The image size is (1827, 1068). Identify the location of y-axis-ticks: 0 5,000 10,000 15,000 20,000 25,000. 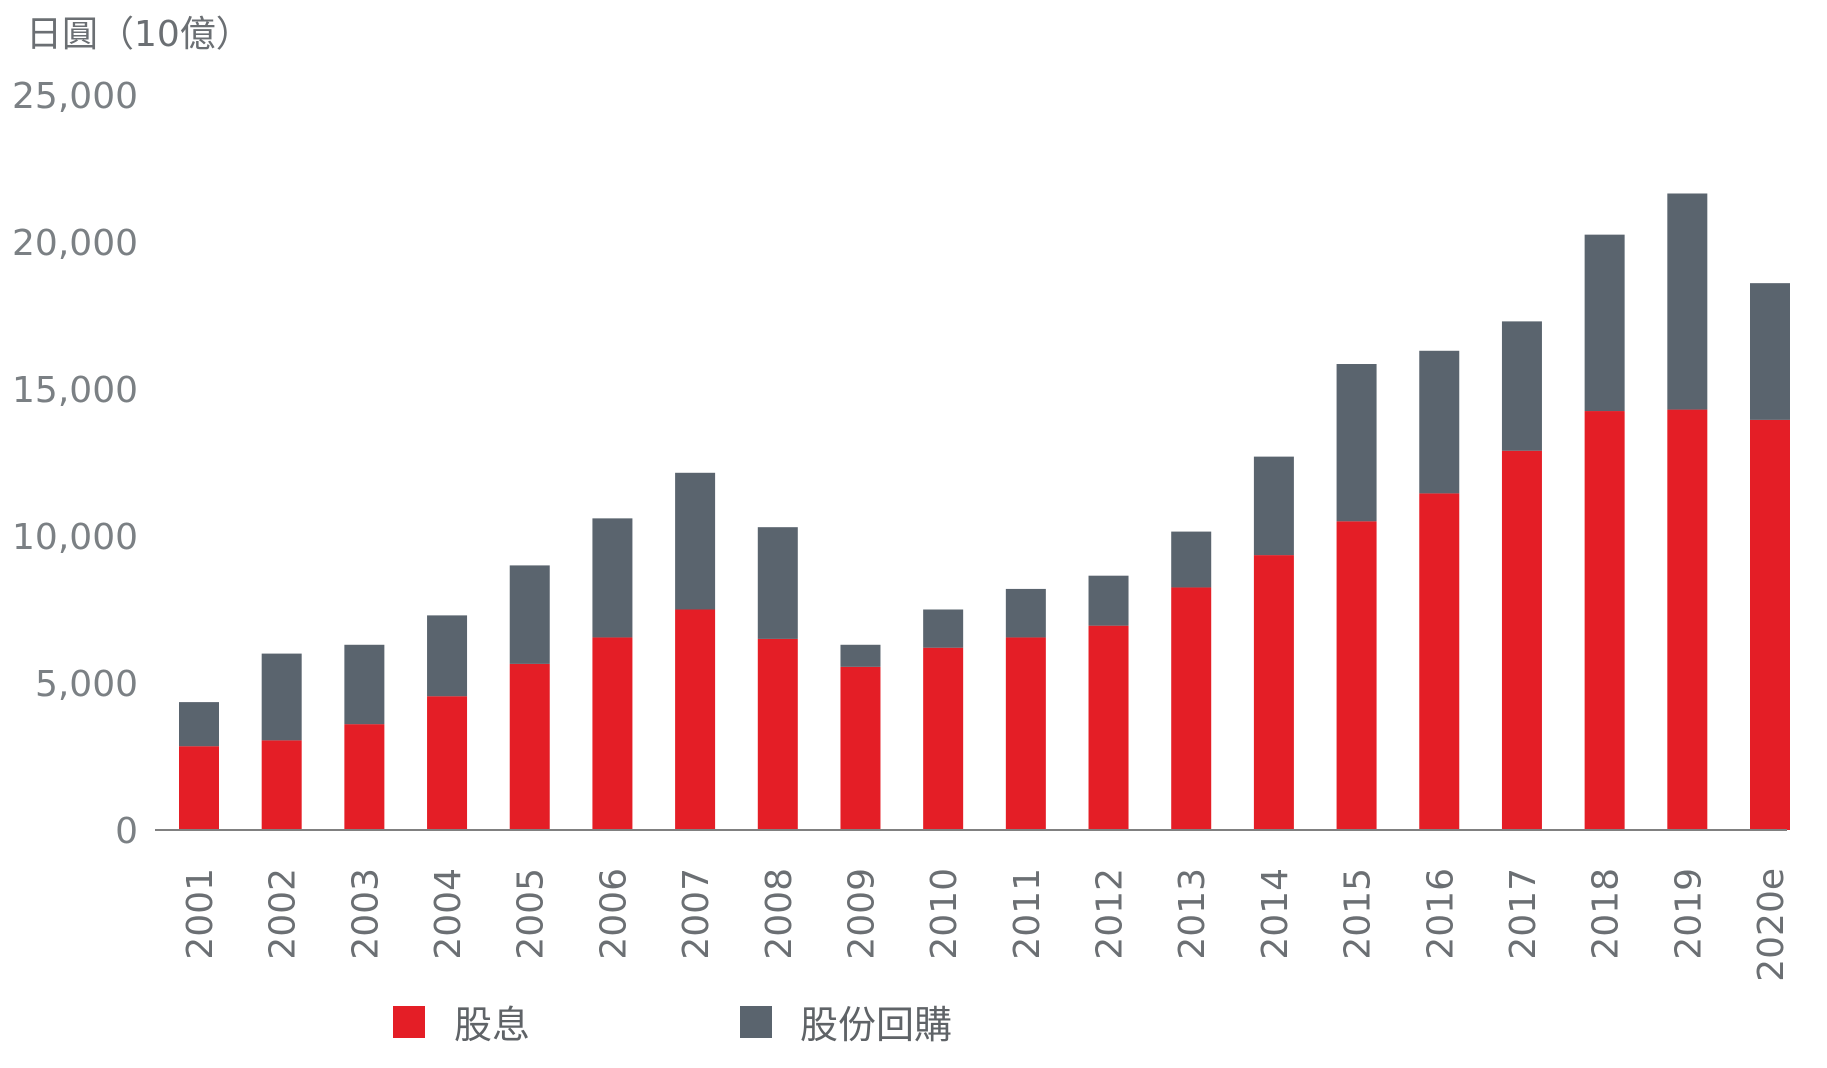
(75, 464).